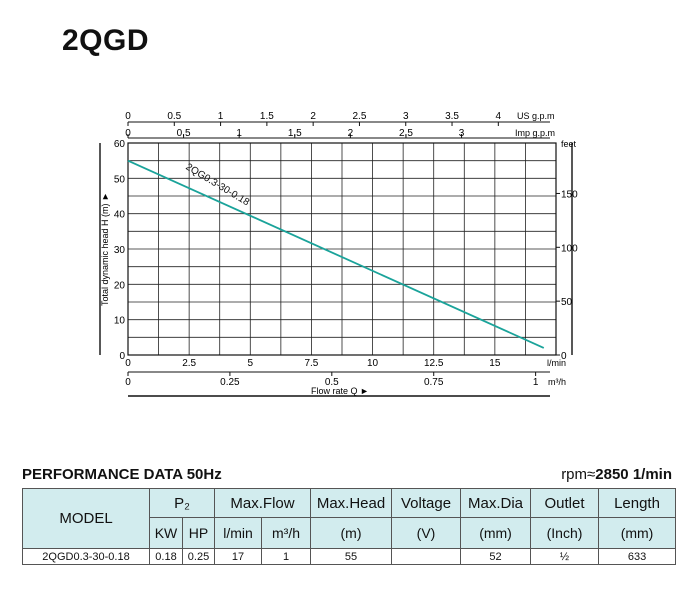 Image resolution: width=700 pixels, height=599 pixels. Describe the element at coordinates (557, 382) in the screenshot. I see `x-unit-m3h: m³/h` at that location.